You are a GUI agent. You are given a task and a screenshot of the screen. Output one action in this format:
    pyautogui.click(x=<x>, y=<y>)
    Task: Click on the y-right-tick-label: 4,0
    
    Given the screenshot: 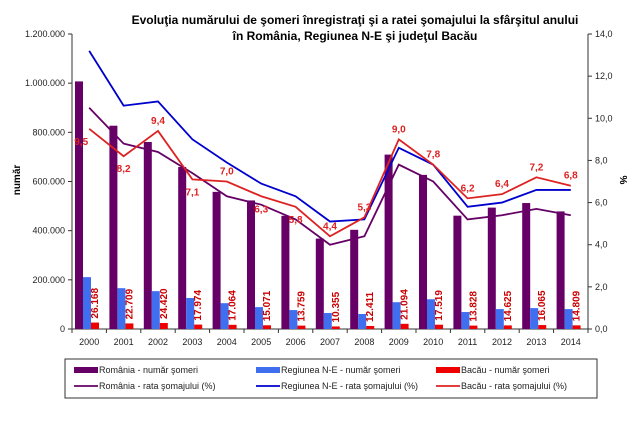 What is the action you would take?
    pyautogui.click(x=601, y=245)
    